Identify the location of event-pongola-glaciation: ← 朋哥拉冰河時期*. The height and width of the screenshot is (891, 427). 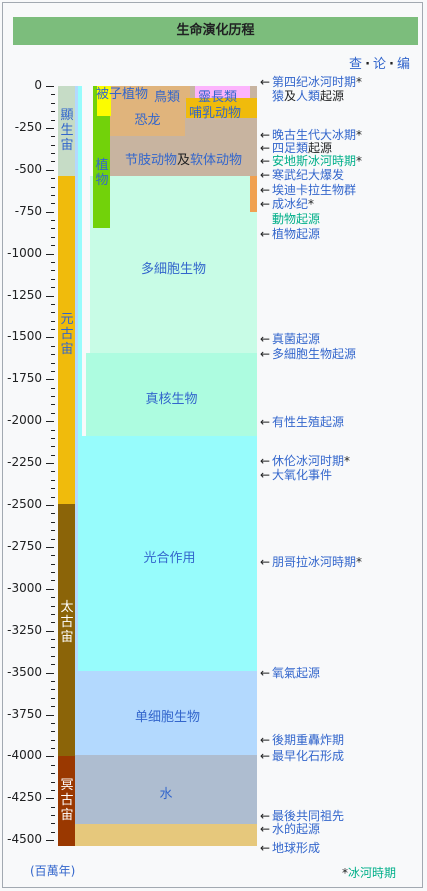
(311, 562).